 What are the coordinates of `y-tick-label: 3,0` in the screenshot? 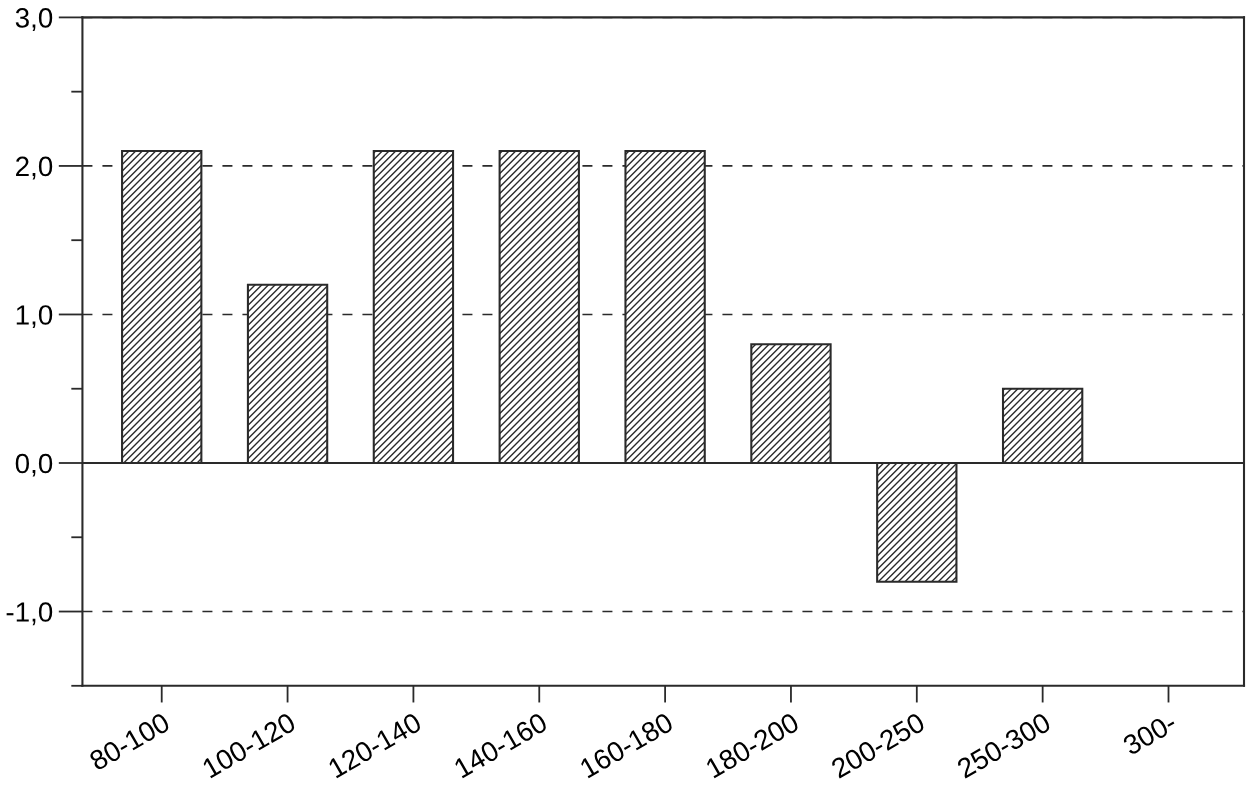 It's located at (34, 20).